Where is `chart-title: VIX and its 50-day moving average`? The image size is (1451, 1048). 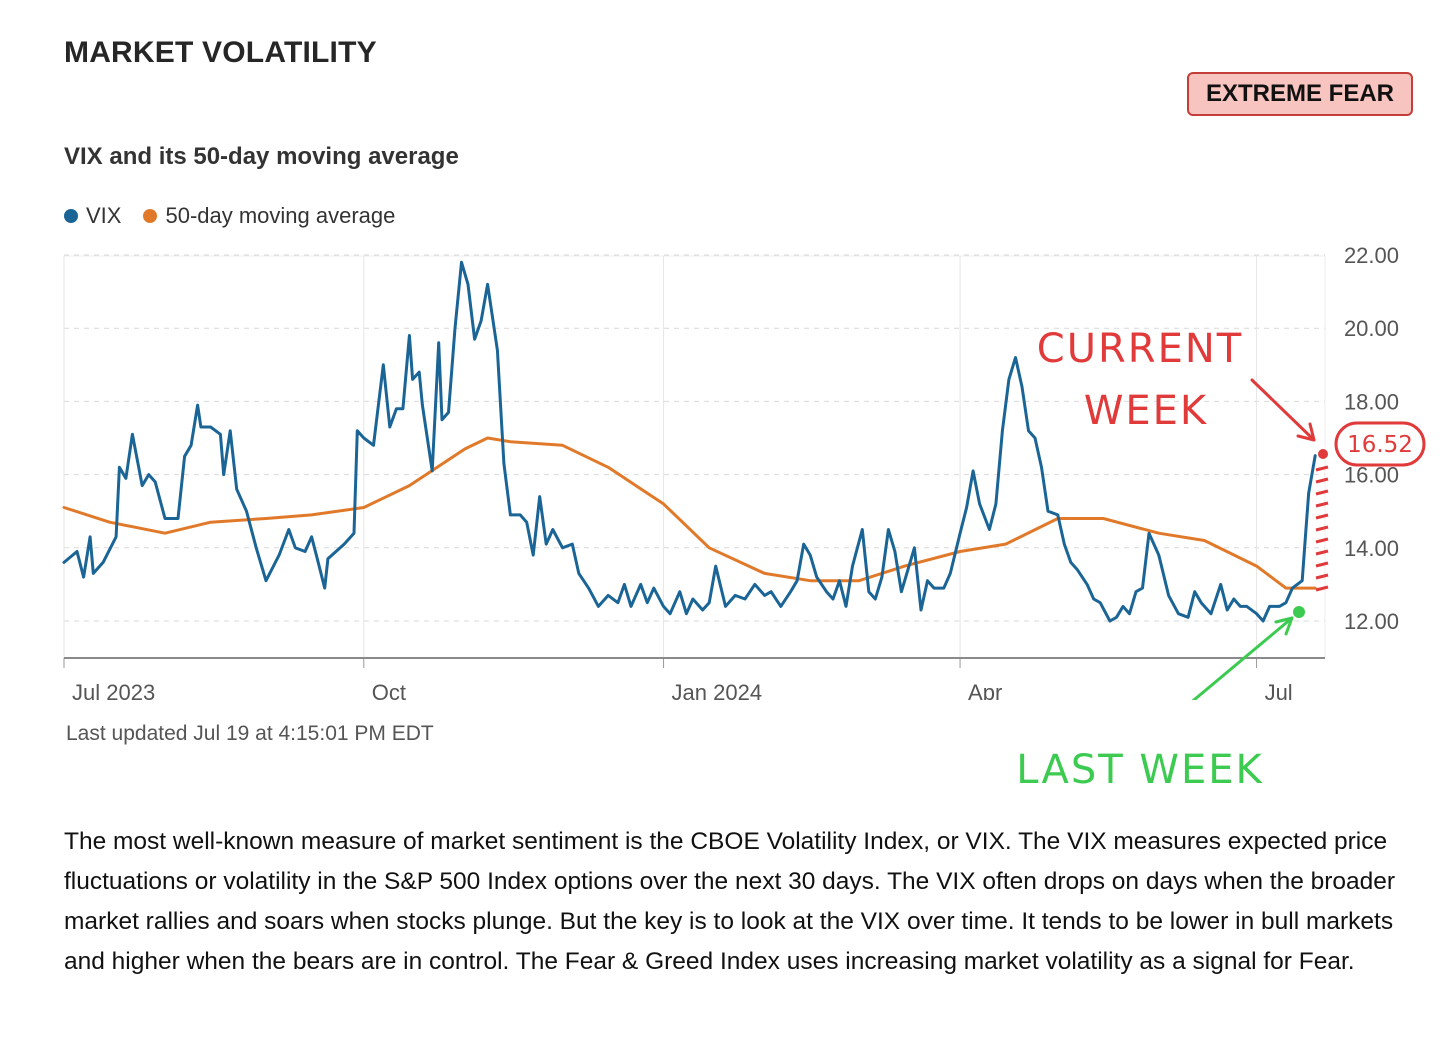
chart-title: VIX and its 50-day moving average is located at coordinates (261, 156).